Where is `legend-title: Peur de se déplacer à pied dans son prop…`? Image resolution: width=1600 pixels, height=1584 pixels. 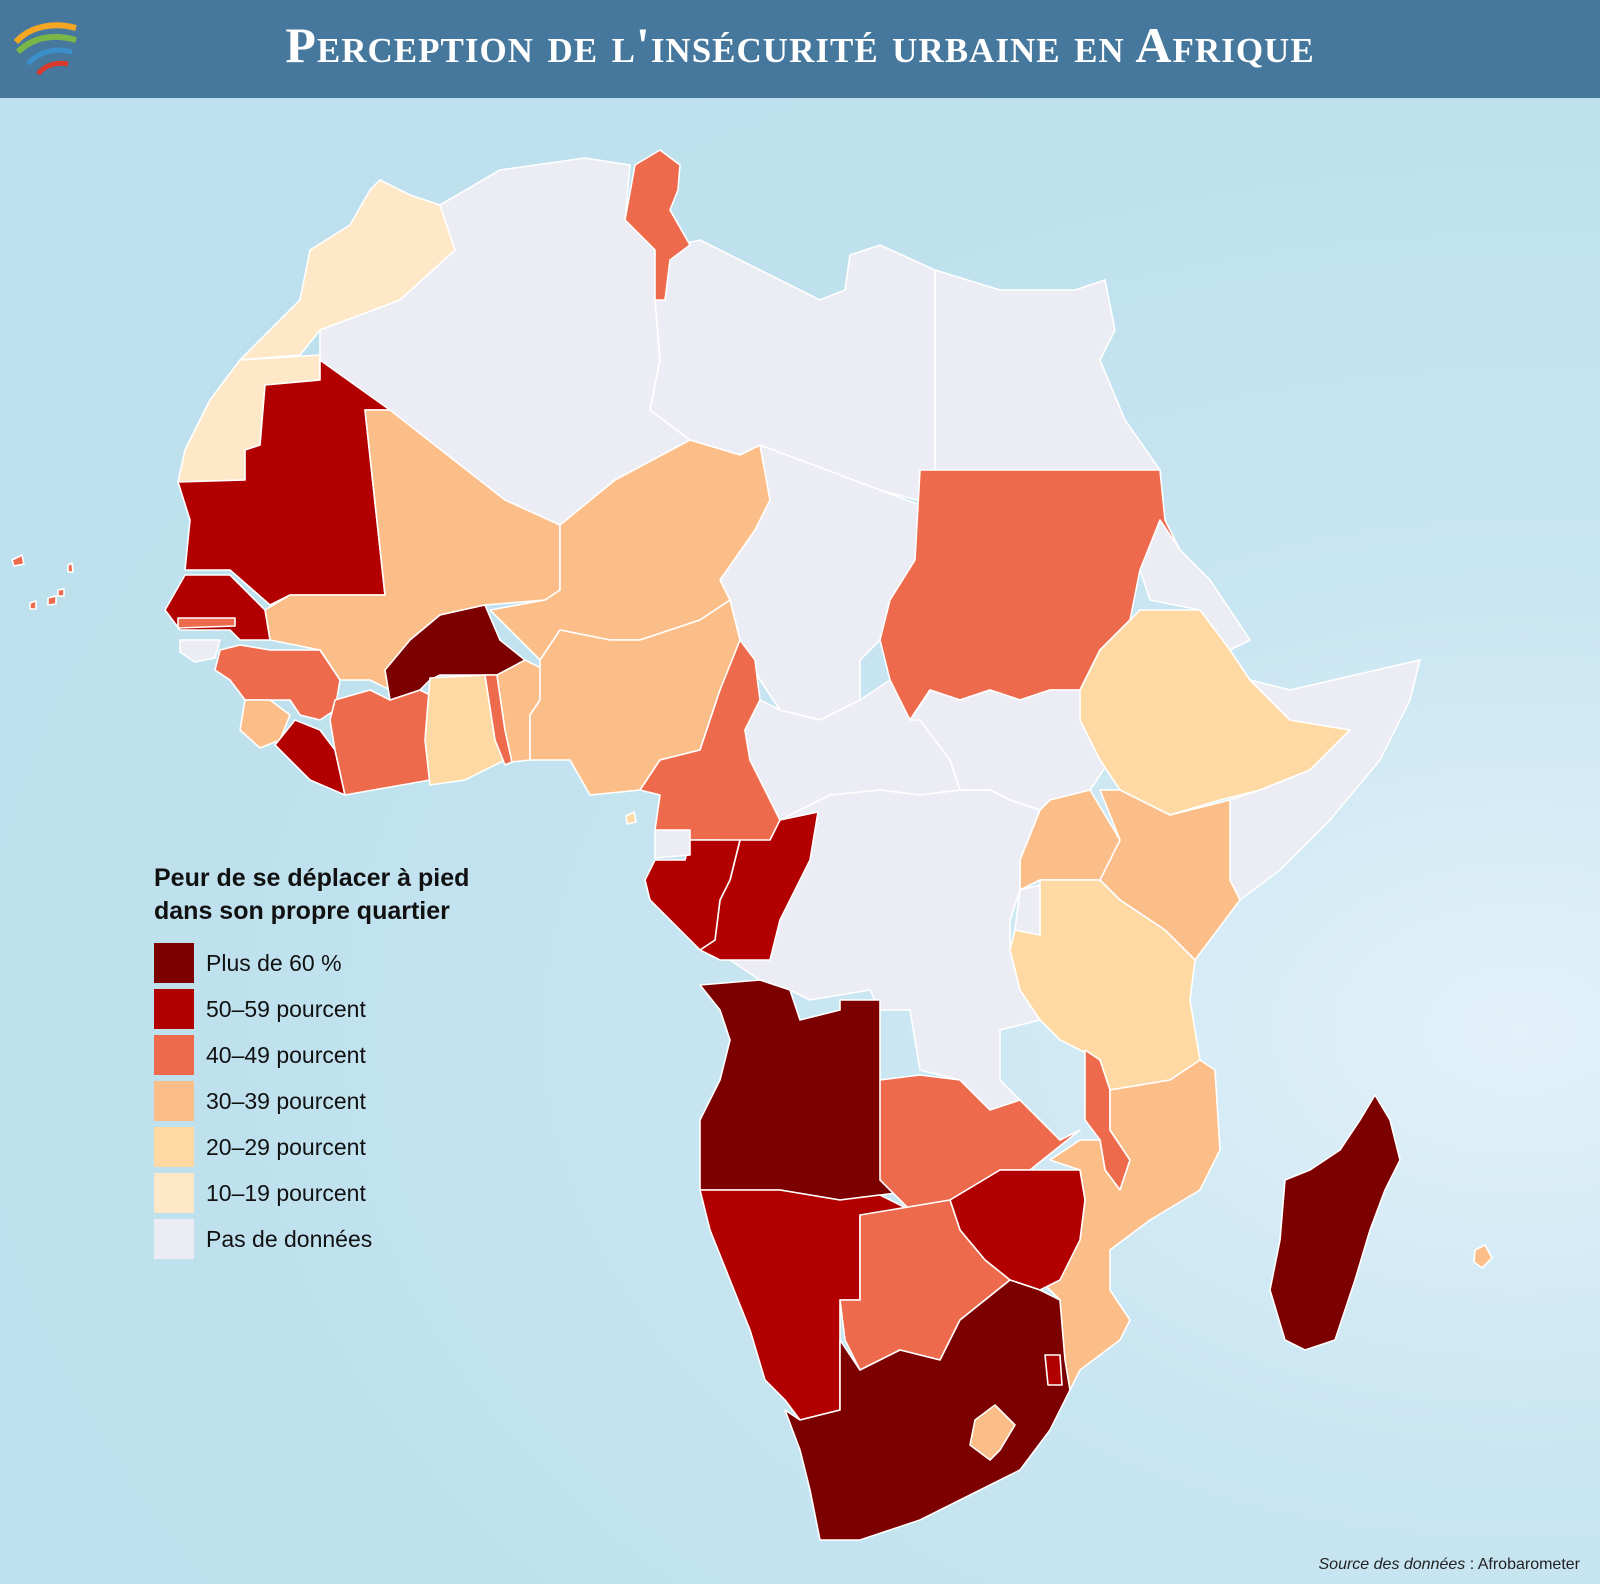 legend-title: Peur de se déplacer à pied dans son prop… is located at coordinates (312, 894).